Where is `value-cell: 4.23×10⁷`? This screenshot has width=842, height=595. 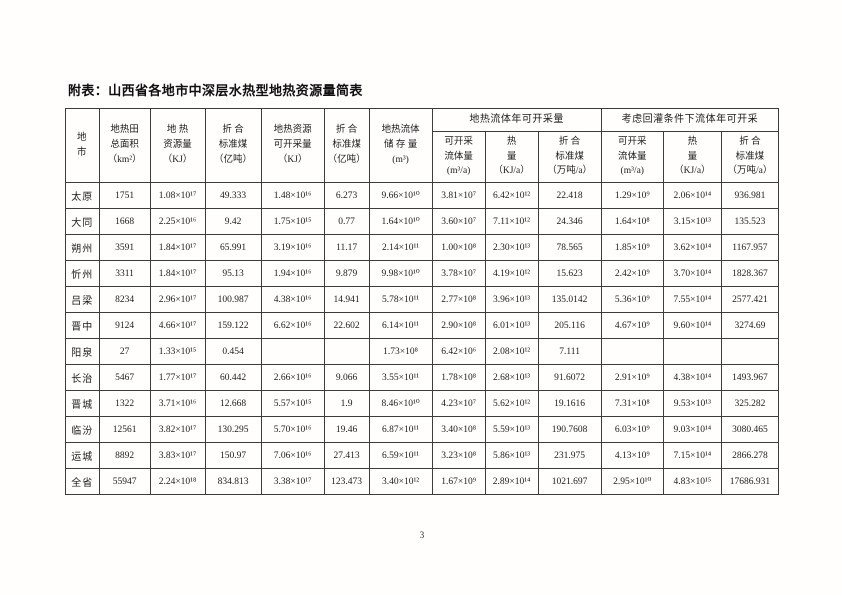
value-cell: 4.23×10⁷ is located at coordinates (458, 403).